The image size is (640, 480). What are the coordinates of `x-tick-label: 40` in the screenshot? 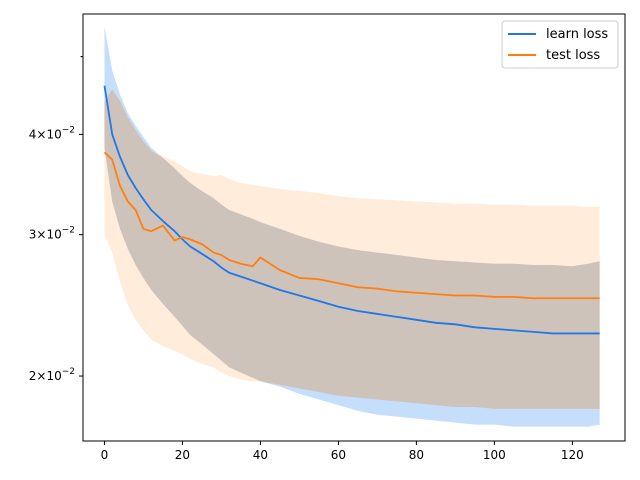 It's located at (260, 455).